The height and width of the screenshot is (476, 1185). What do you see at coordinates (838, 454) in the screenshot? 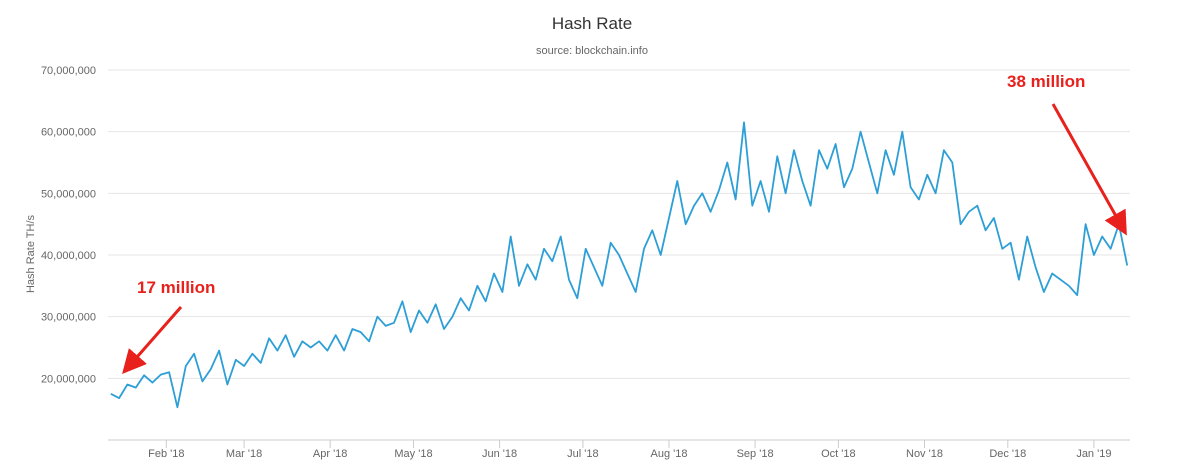
I see `x-tick-label: Oct '18` at bounding box center [838, 454].